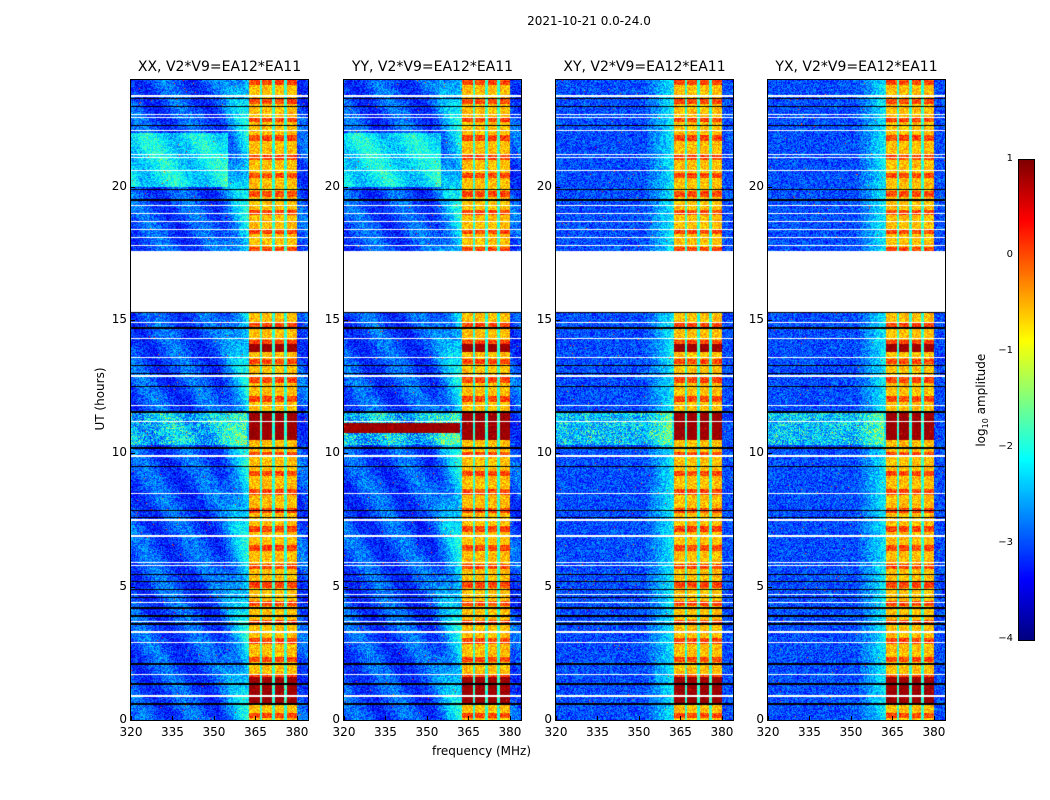 The height and width of the screenshot is (800, 1050). I want to click on figure-title: 2021-10-21 0.0-24.0, so click(589, 21).